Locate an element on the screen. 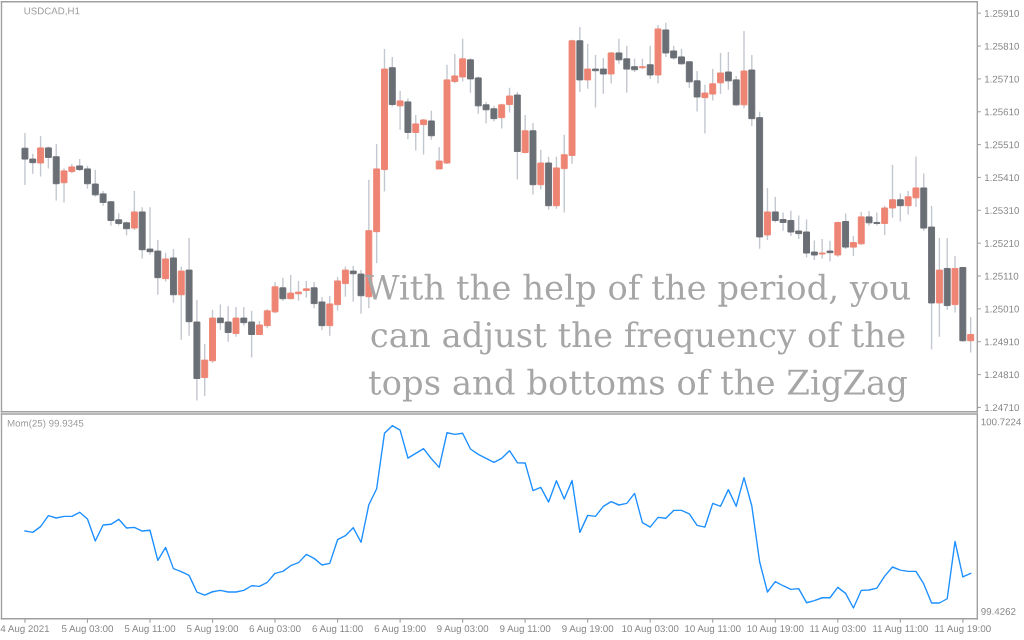  y-tick-label: 1.24810 is located at coordinates (1002, 375).